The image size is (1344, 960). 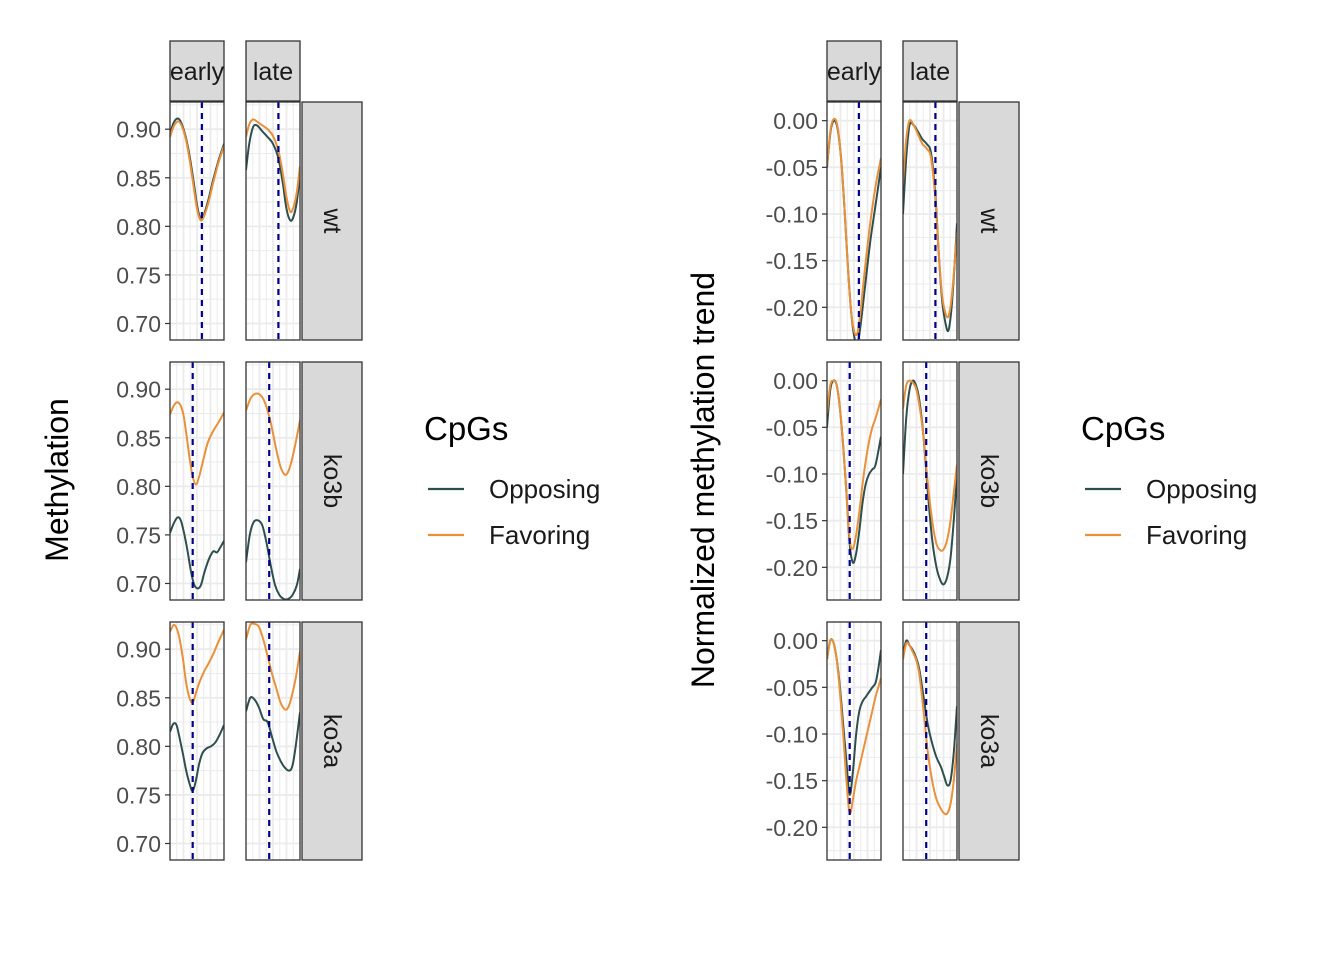 I want to click on panel-ko3a-early, so click(x=197, y=741).